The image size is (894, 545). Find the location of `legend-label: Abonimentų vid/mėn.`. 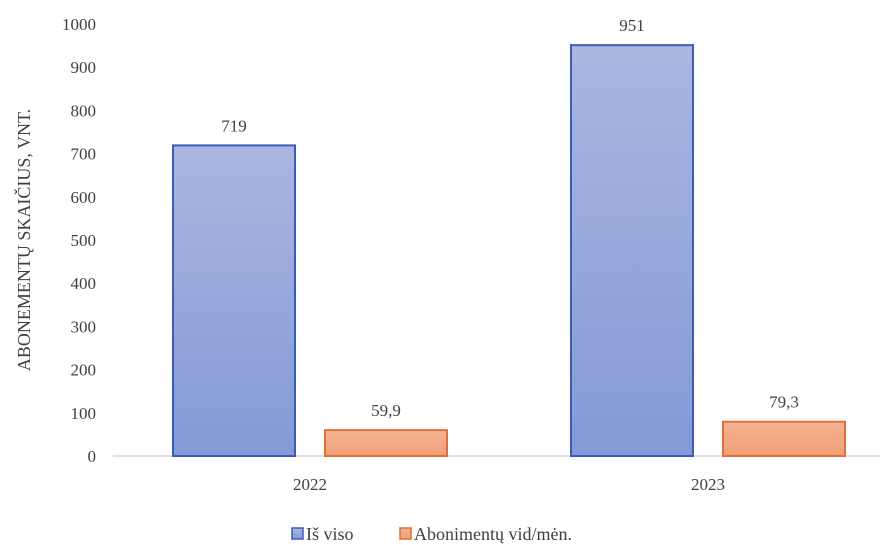

legend-label: Abonimentų vid/mėn. is located at coordinates (493, 534).